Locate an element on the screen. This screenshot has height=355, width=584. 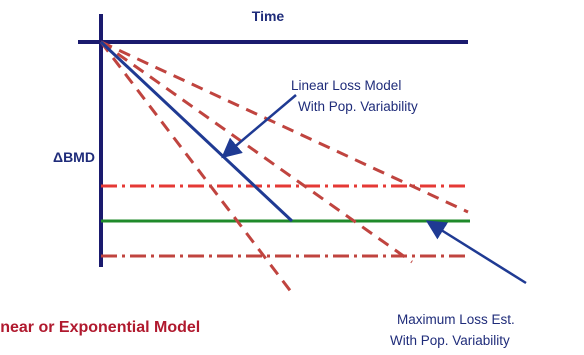
linear-loss-label-line2: With Pop. Variability is located at coordinates (358, 106).